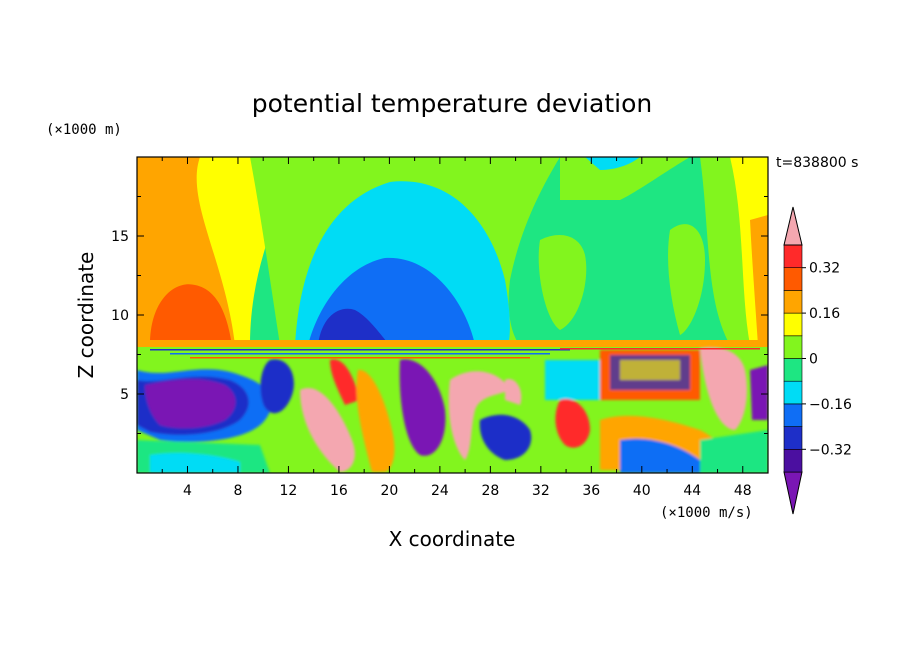  Describe the element at coordinates (289, 491) in the screenshot. I see `x-tick-label: 12` at that location.